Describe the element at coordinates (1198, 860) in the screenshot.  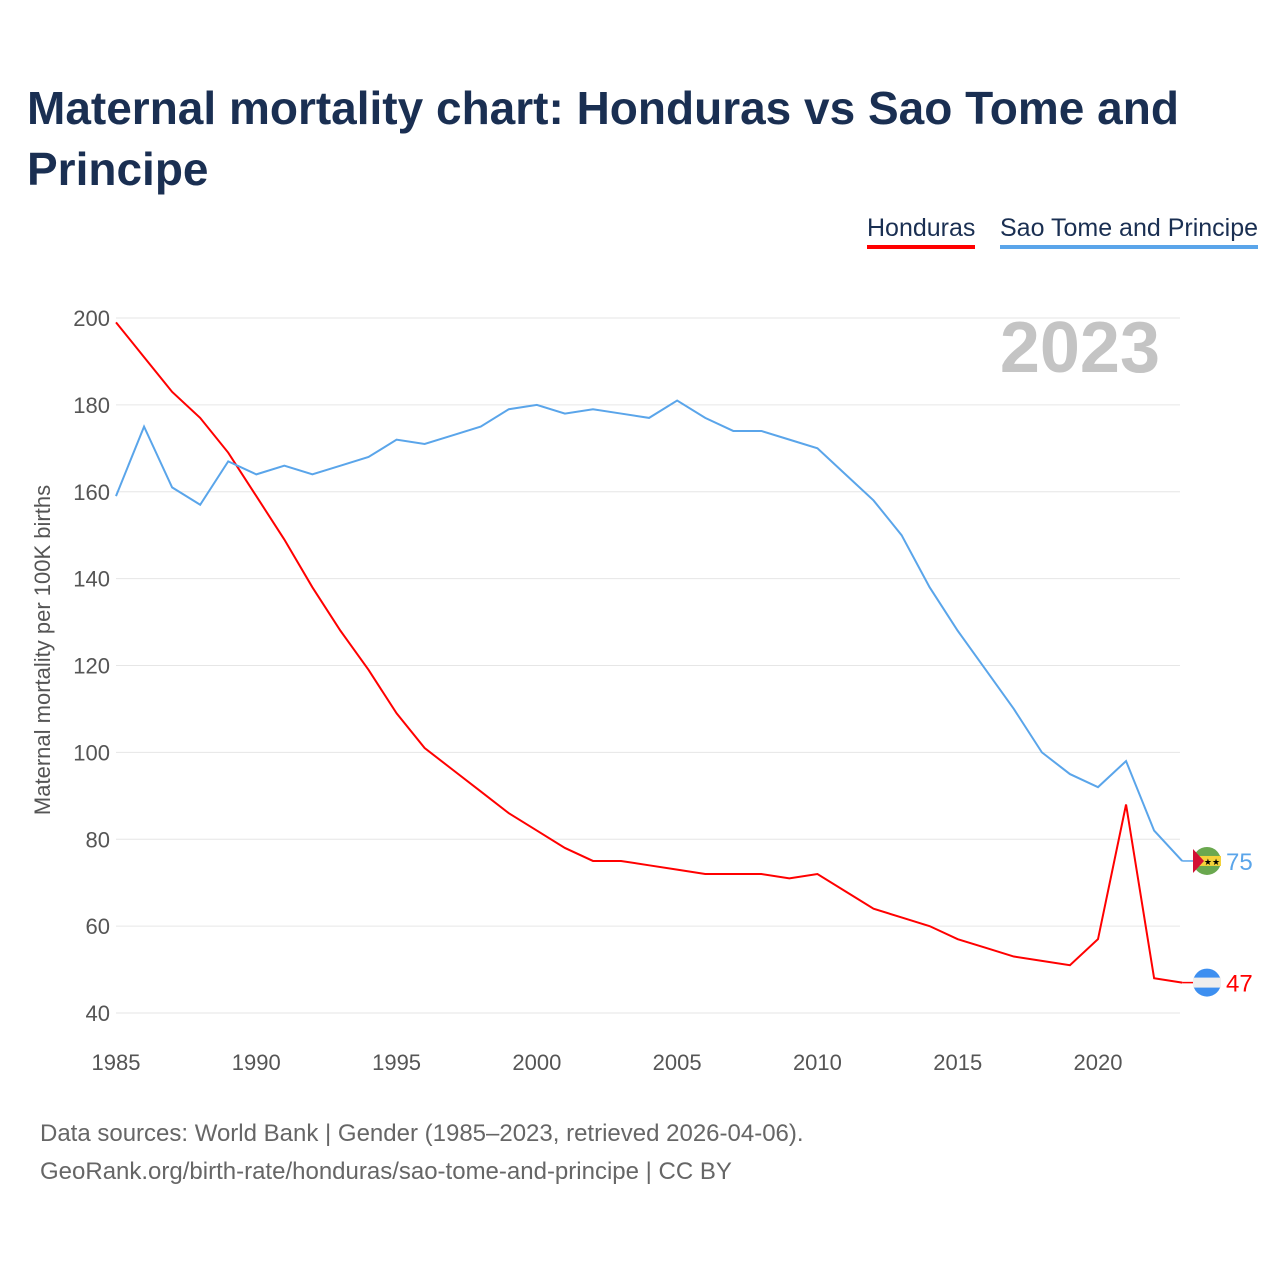
I see `flag-triangle` at that location.